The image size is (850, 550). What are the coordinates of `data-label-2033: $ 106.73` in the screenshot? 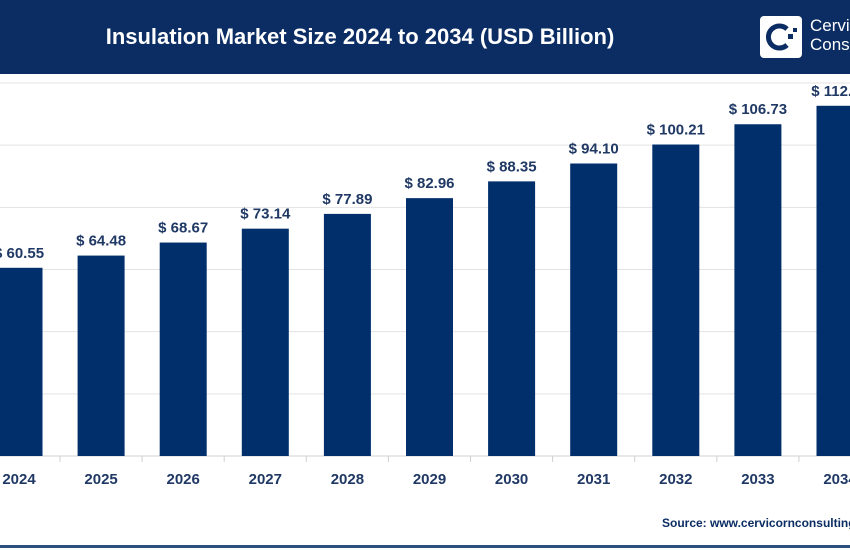 It's located at (758, 109).